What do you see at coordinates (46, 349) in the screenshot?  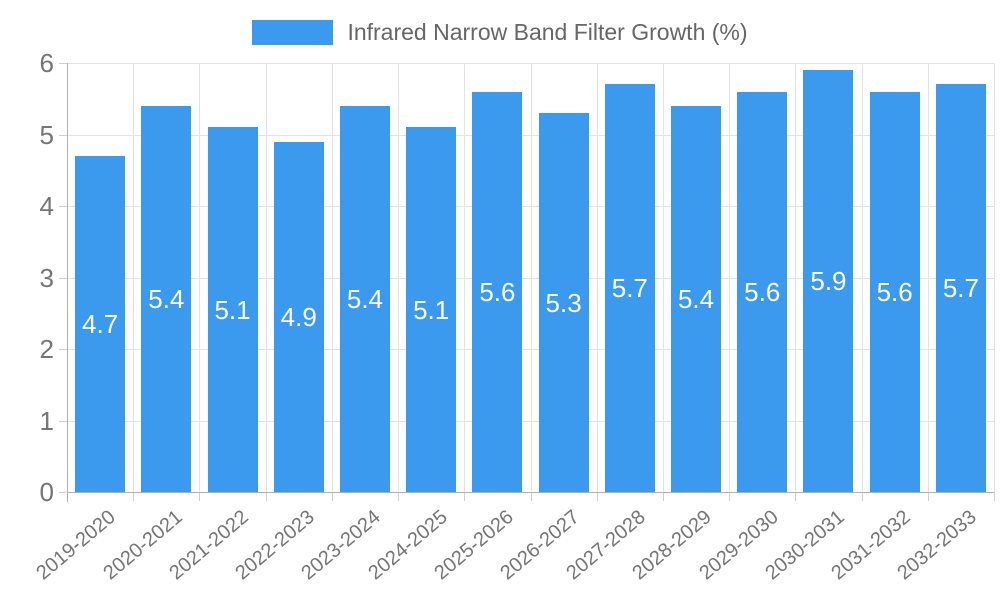 I see `y-tick-label: 2` at bounding box center [46, 349].